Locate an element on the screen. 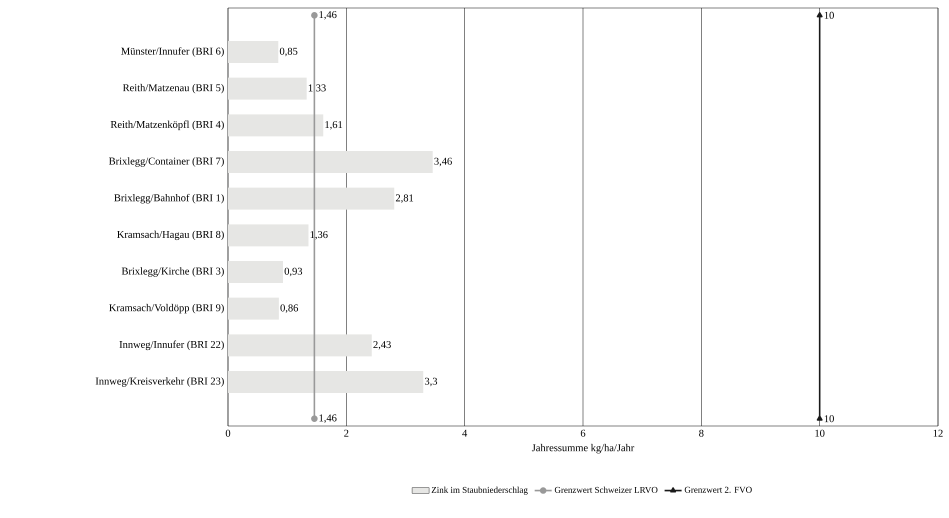 This screenshot has width=949, height=518. data-label: 3,46 is located at coordinates (443, 162).